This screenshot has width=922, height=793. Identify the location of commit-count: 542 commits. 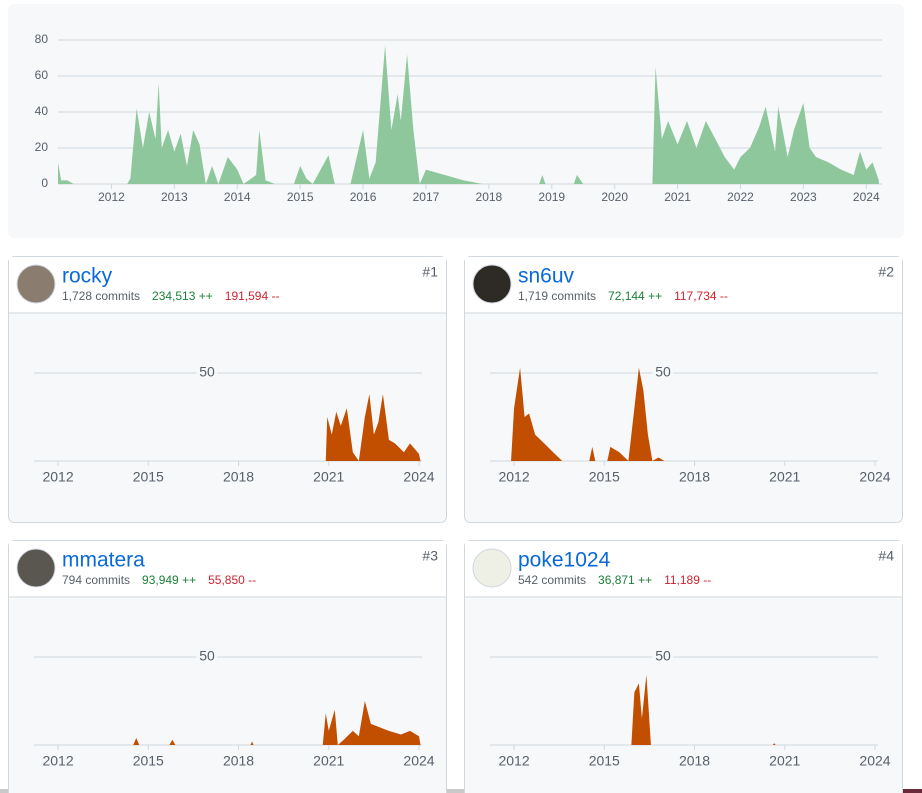
(552, 580).